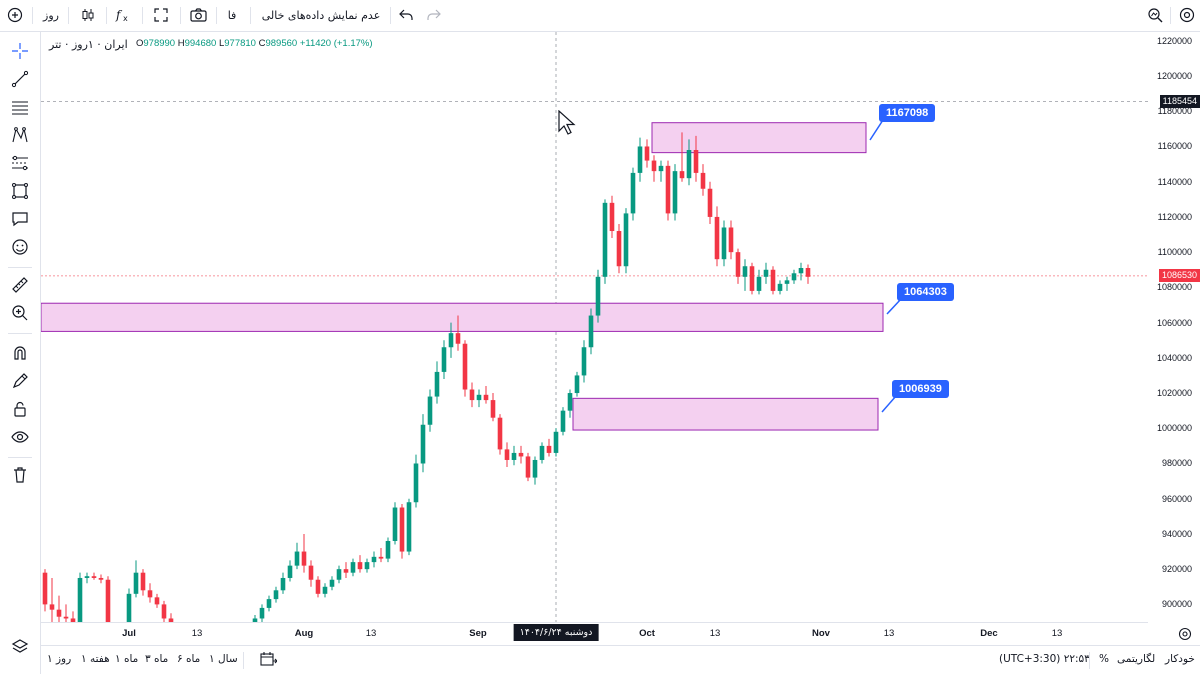  I want to click on zone-rectangle, so click(759, 138).